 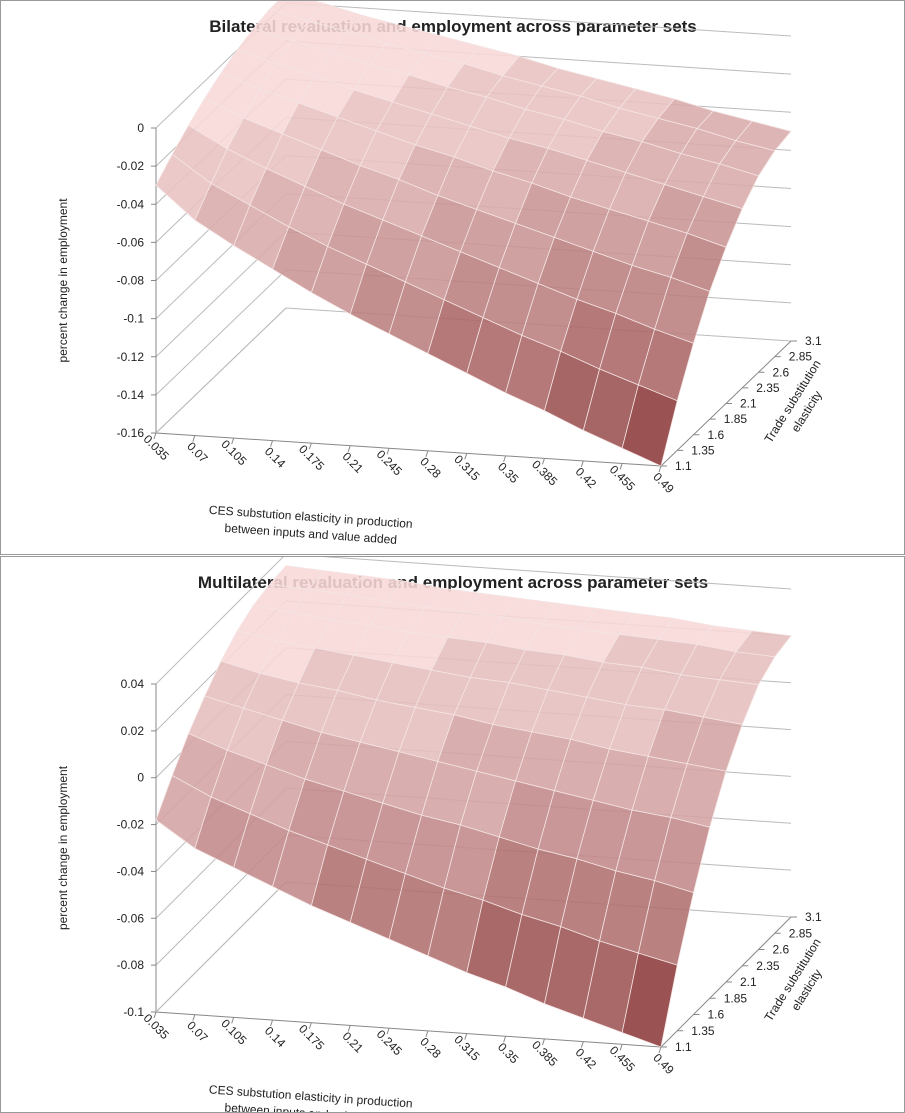 What do you see at coordinates (131, 204) in the screenshot?
I see `z-tick-label: -0.04` at bounding box center [131, 204].